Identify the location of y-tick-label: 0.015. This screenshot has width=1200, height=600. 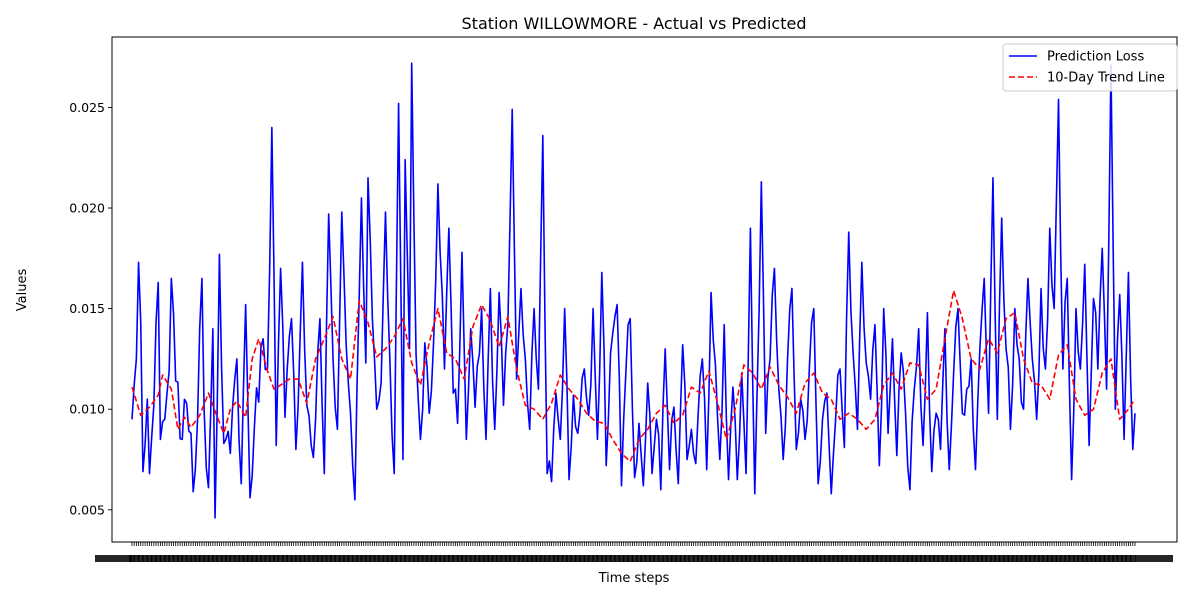
(87, 308).